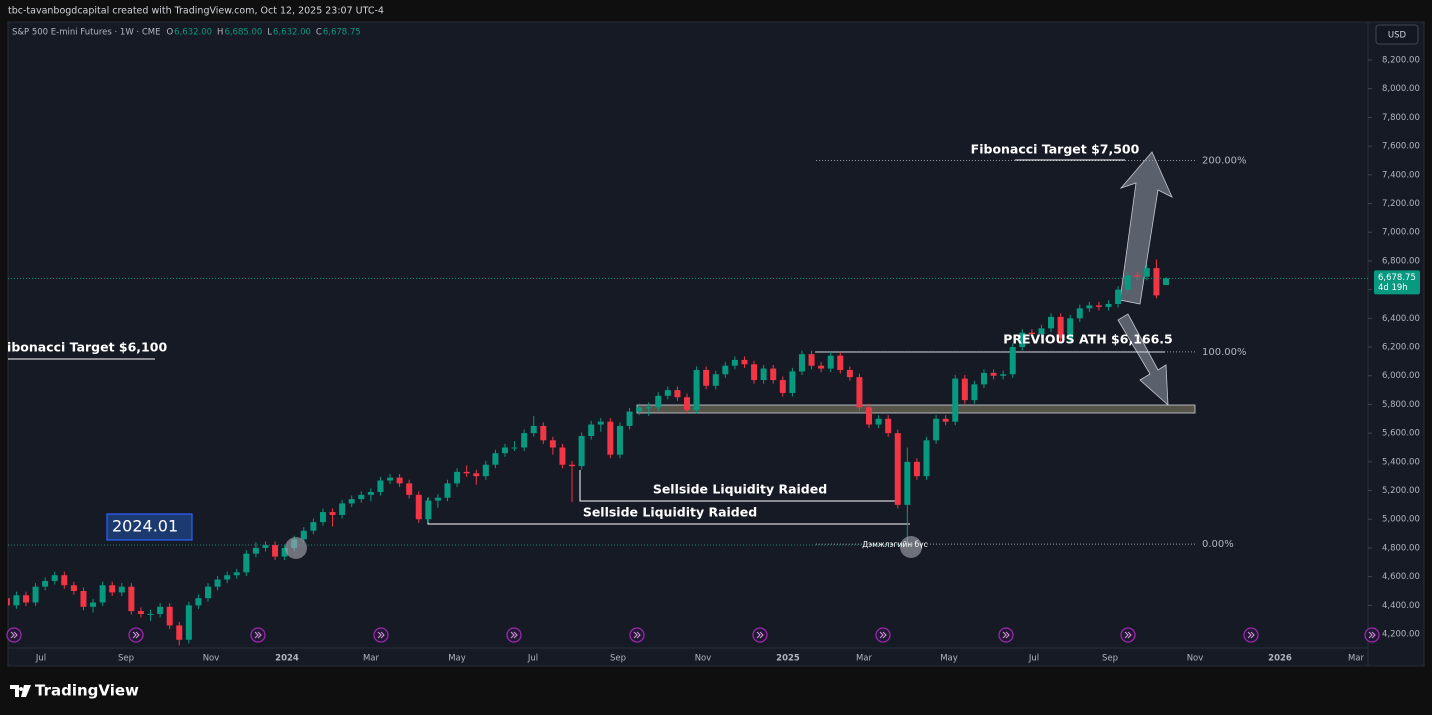 The height and width of the screenshot is (715, 1432). I want to click on y-tick-label: 5,400.00, so click(1401, 462).